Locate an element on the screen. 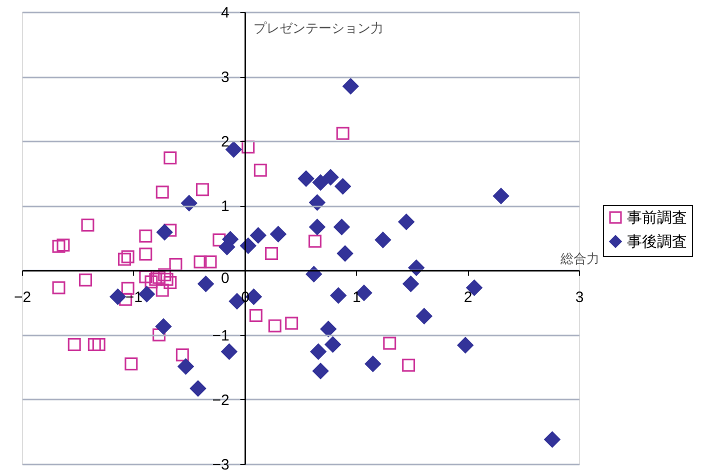  y-tick-label: −2 is located at coordinates (221, 400).